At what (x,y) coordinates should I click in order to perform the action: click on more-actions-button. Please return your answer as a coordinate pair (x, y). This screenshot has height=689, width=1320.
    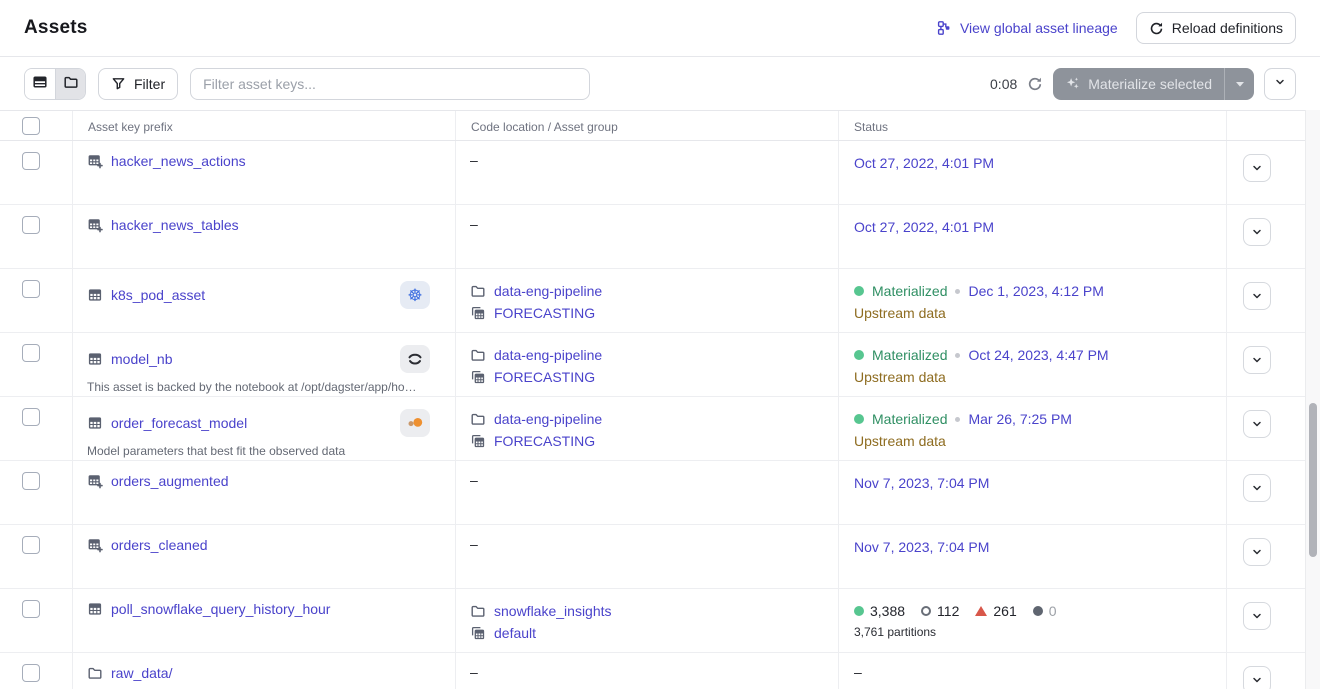
    Looking at the image, I should click on (1280, 83).